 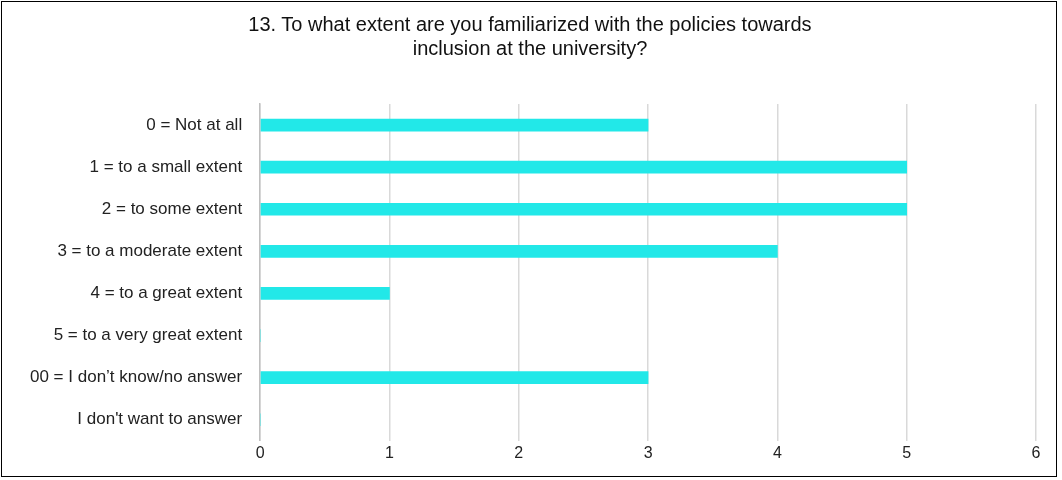 I want to click on y-tick-label: 00 = I don’t know/no answer, so click(x=136, y=377).